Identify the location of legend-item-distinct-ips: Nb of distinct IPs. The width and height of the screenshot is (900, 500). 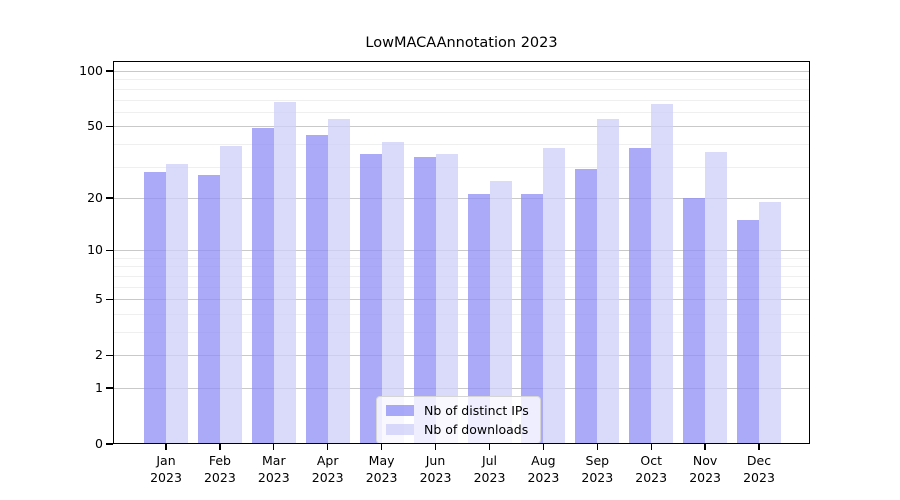
(457, 410).